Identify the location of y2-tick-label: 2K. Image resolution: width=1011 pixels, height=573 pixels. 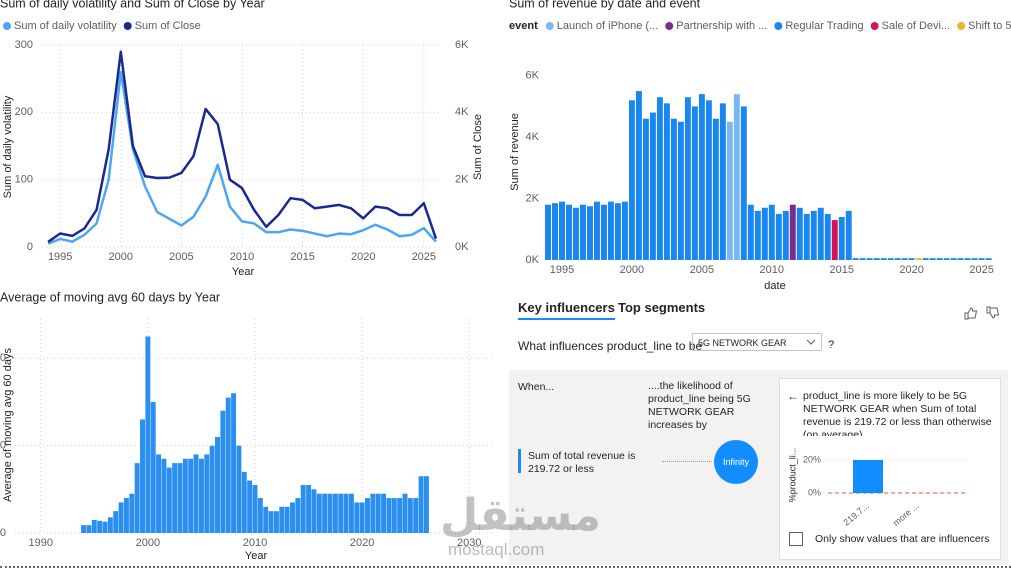
(462, 180).